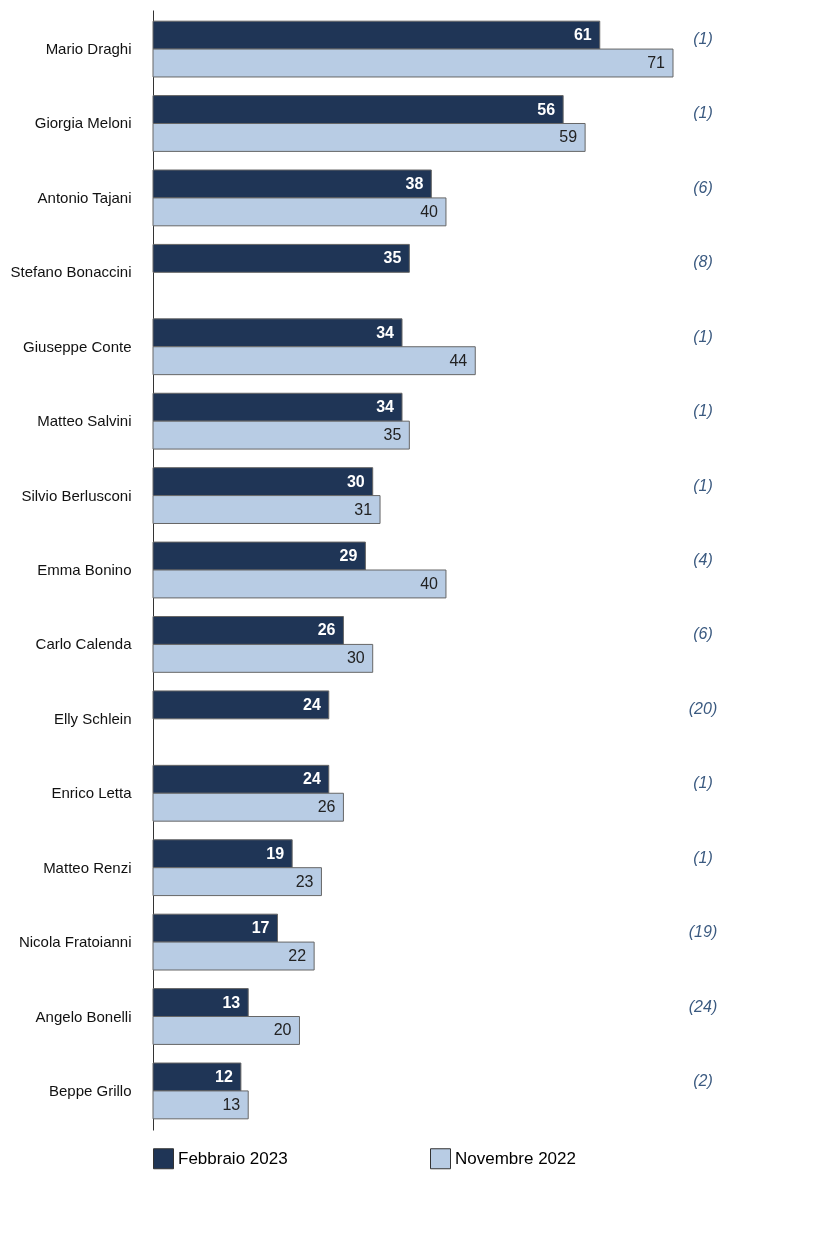  What do you see at coordinates (582, 35) in the screenshot?
I see `data-label: 61` at bounding box center [582, 35].